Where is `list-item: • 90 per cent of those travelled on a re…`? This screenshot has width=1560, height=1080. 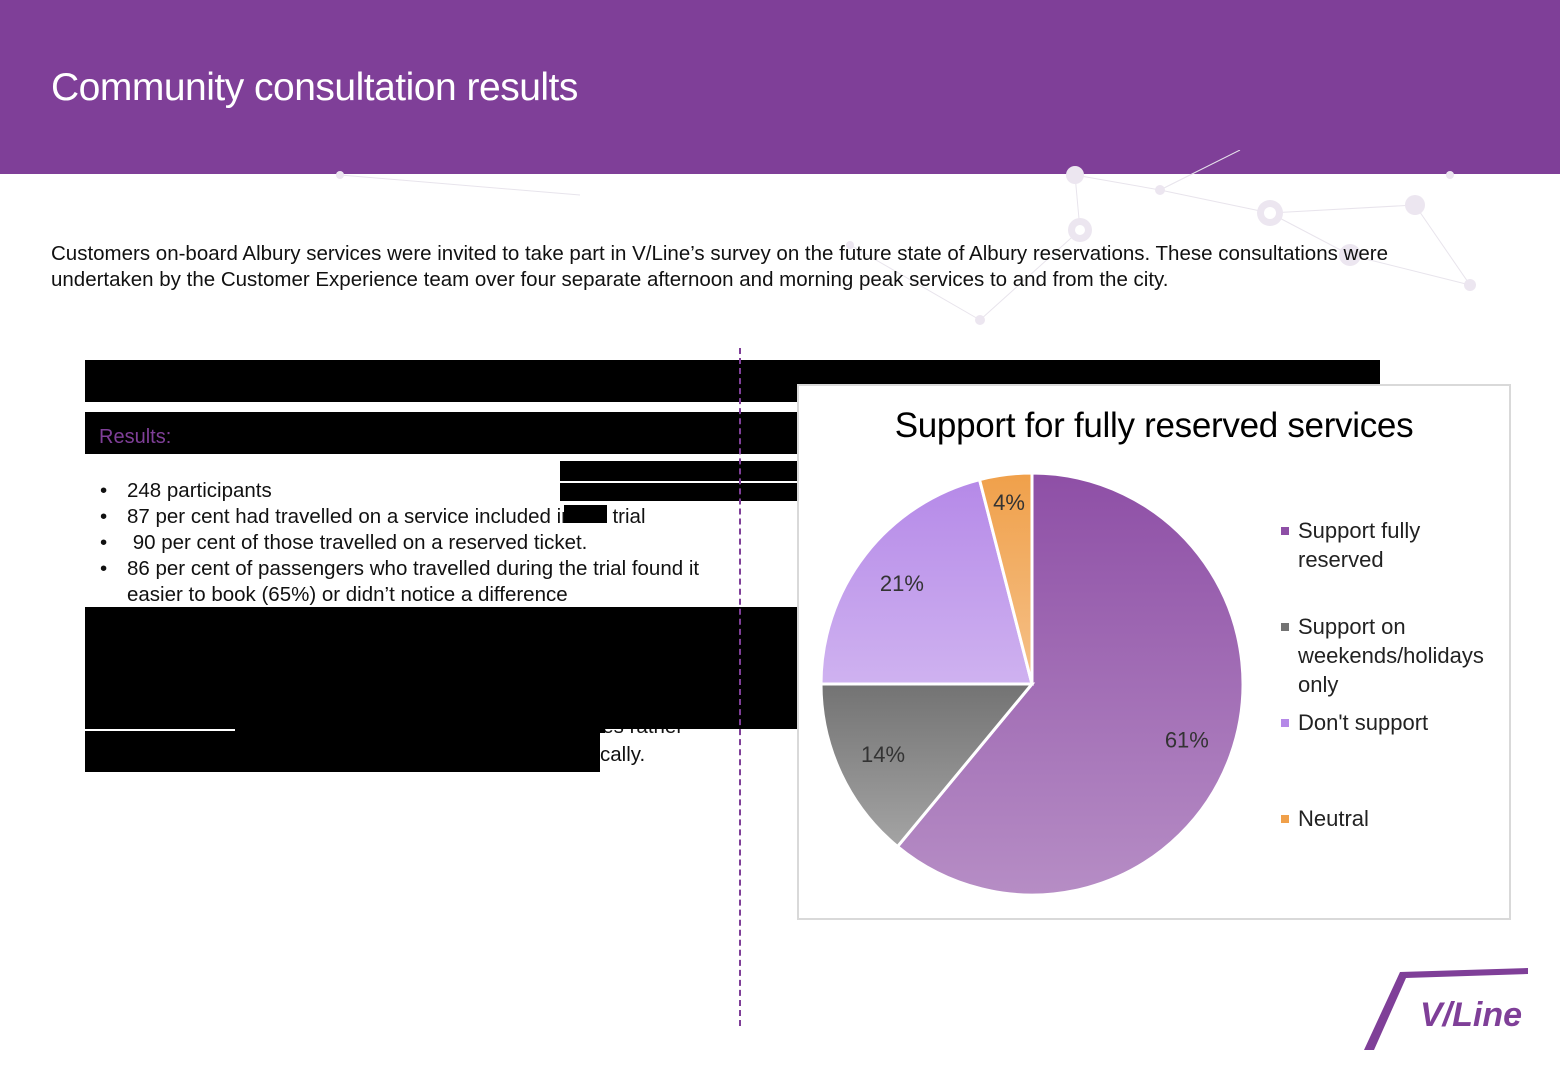
list-item: • 90 per cent of those travelled on a re… is located at coordinates (400, 543).